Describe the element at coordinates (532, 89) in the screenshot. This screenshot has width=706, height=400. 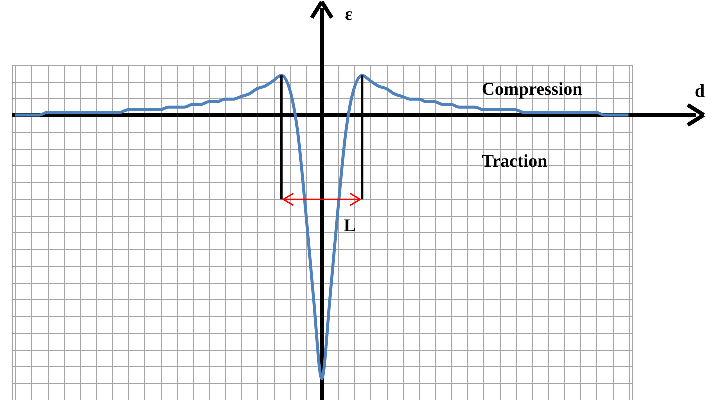
I see `annotation: Compression` at that location.